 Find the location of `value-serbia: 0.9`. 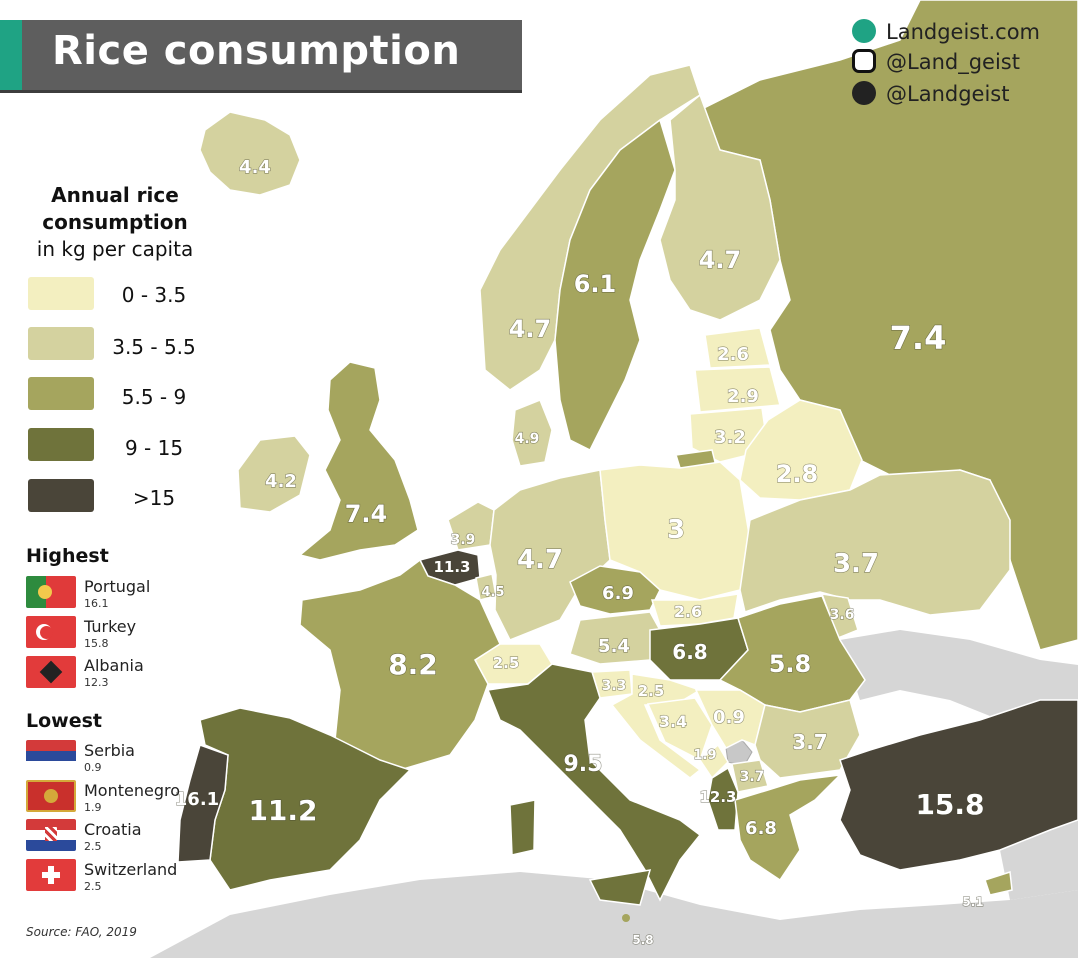

value-serbia: 0.9 is located at coordinates (729, 717).